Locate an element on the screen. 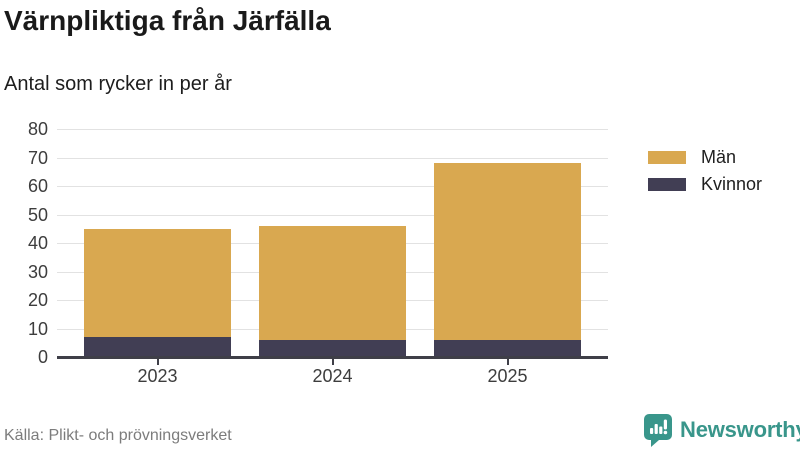 The width and height of the screenshot is (800, 450). bar-2025 is located at coordinates (507, 260).